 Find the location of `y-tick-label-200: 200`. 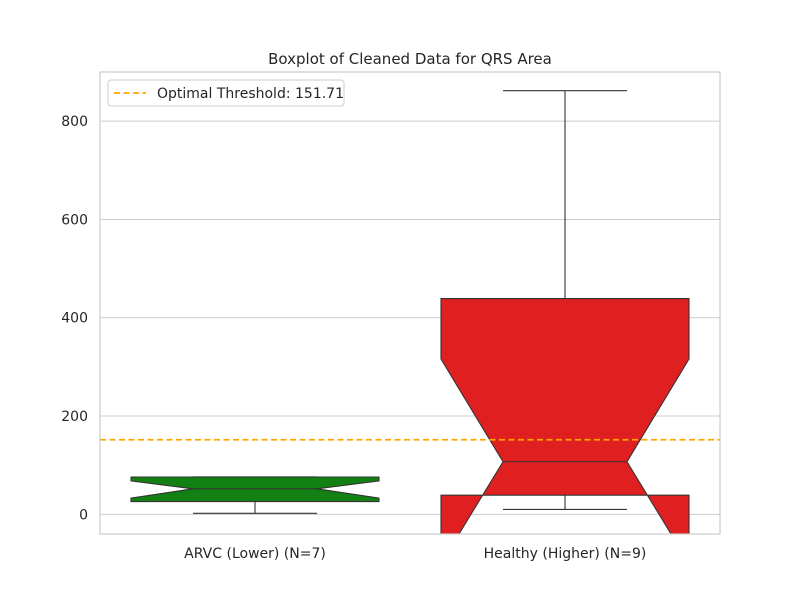

y-tick-label-200: 200 is located at coordinates (74, 417).